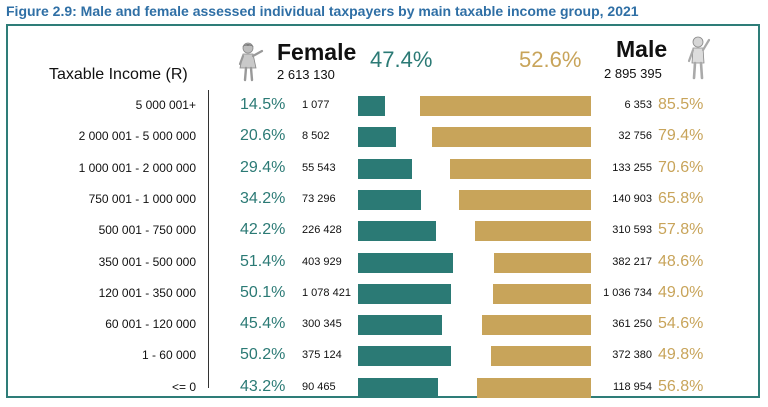 This screenshot has width=768, height=407. Describe the element at coordinates (681, 261) in the screenshot. I see `male-percent-label: 48.6%` at that location.